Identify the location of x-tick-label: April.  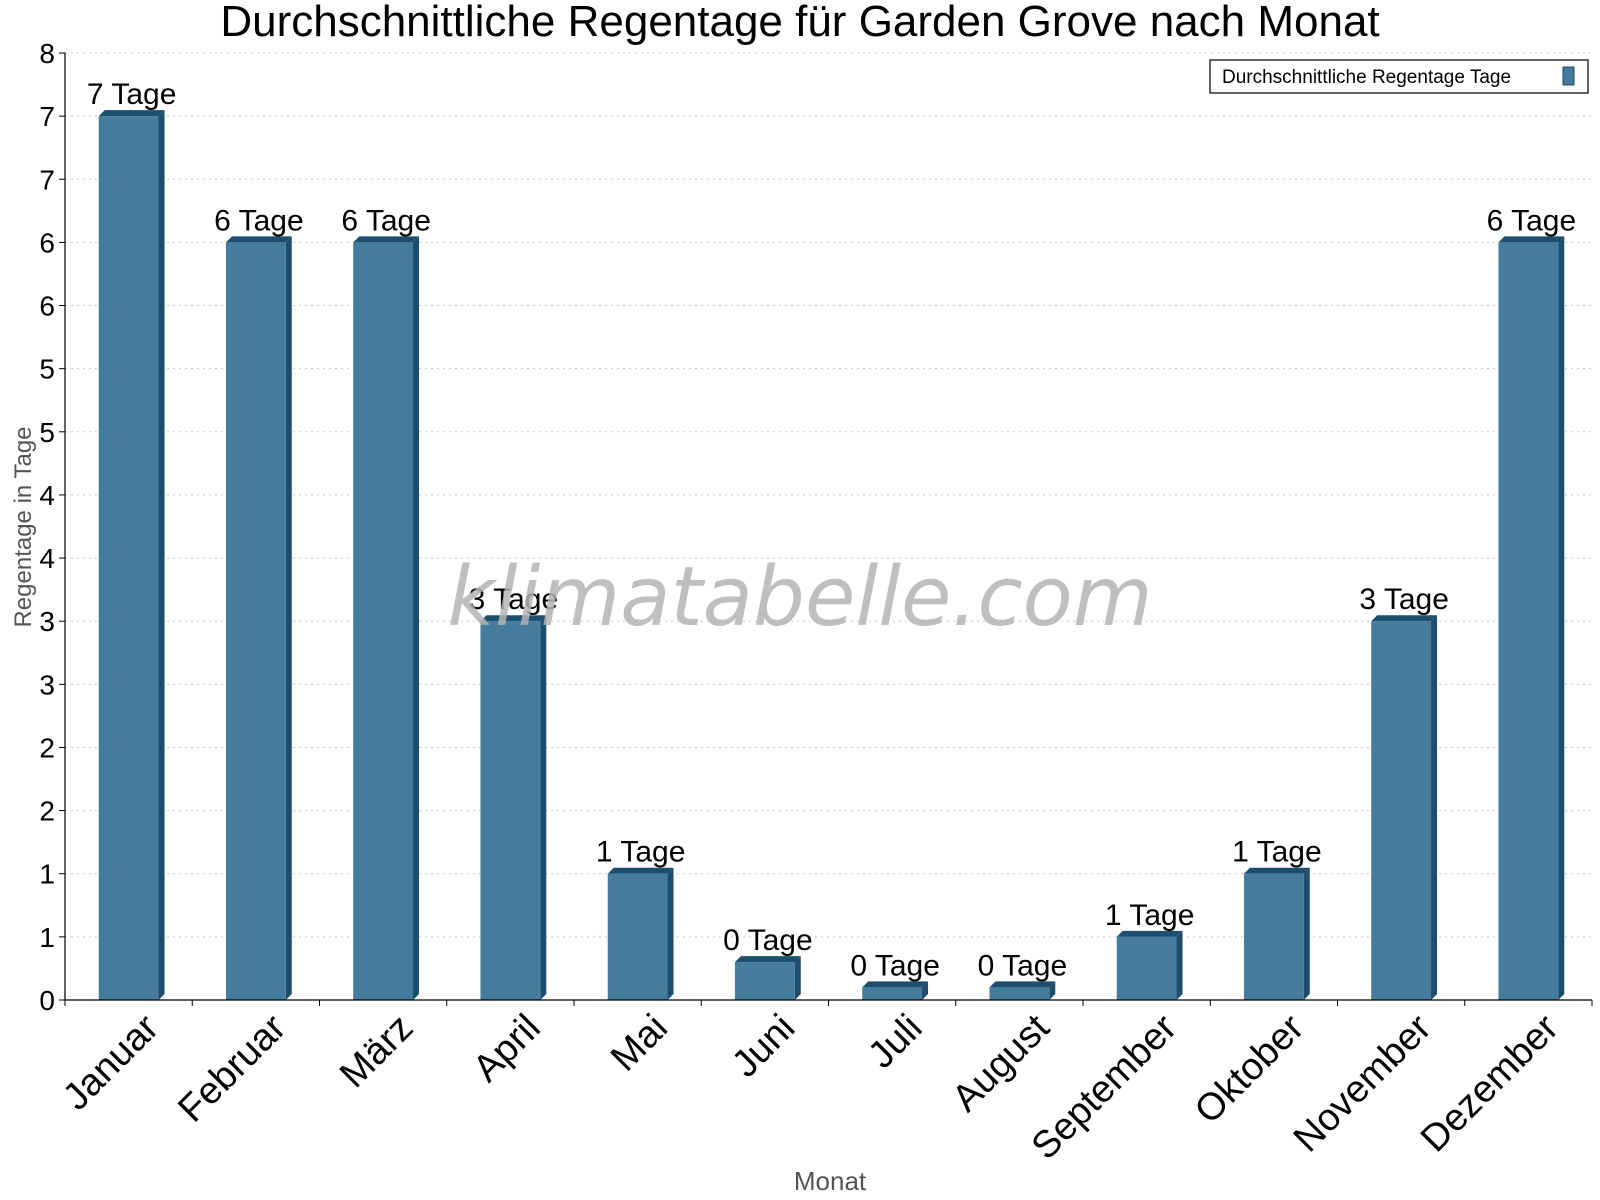
(506, 1048).